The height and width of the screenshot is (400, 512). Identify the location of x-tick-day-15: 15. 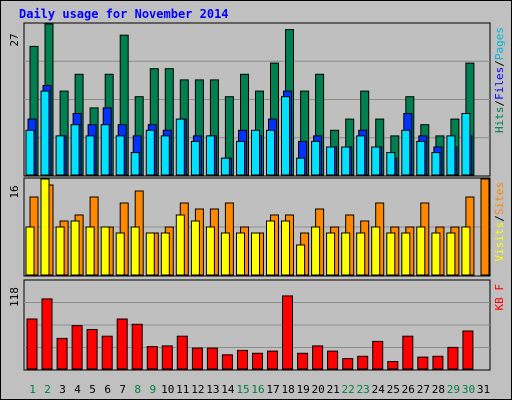
(242, 389).